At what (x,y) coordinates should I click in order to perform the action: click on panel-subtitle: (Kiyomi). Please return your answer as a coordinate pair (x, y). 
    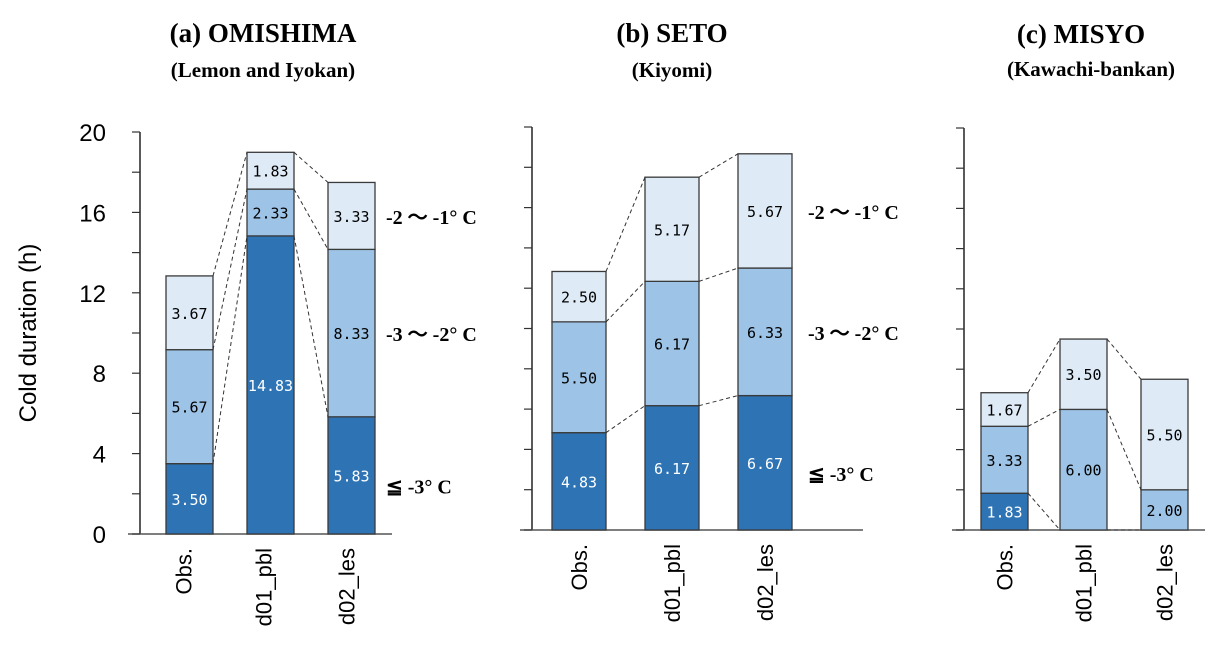
    Looking at the image, I should click on (672, 70).